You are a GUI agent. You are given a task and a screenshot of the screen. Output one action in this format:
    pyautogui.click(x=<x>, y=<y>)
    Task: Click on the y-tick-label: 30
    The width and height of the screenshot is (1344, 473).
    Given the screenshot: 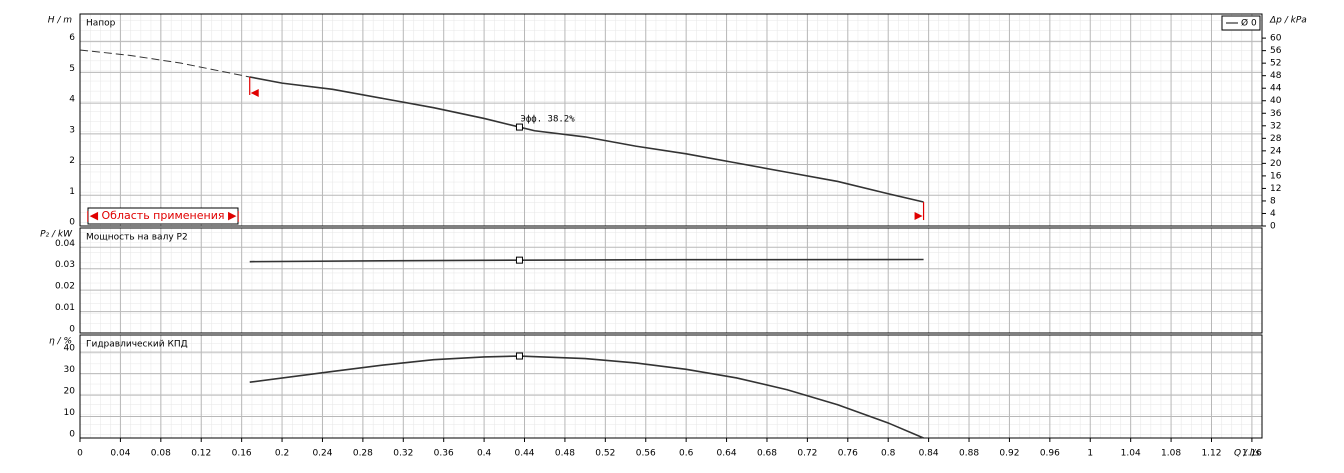 What is the action you would take?
    pyautogui.click(x=70, y=370)
    